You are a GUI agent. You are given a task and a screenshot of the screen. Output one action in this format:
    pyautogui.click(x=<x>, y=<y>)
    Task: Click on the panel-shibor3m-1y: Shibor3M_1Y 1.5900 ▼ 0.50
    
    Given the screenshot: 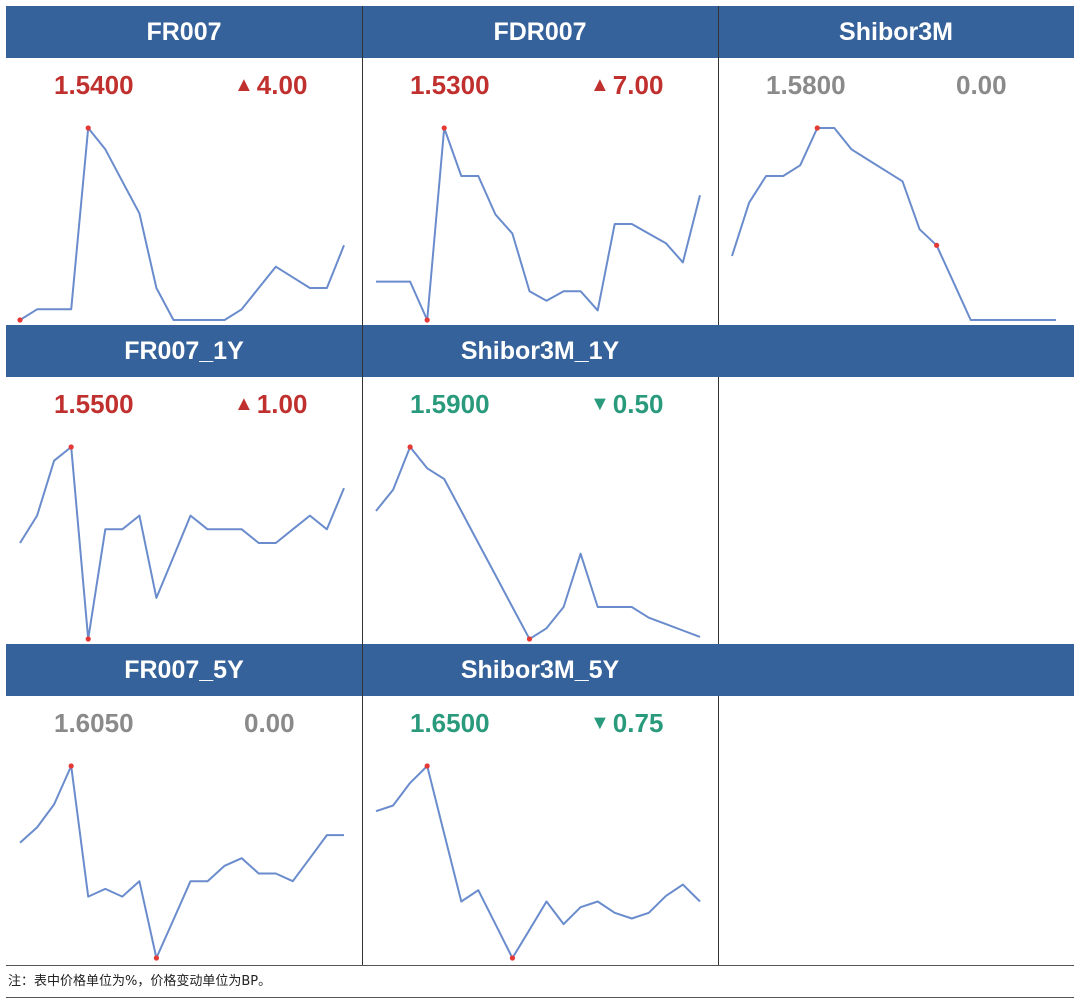 What is the action you would take?
    pyautogui.click(x=540, y=484)
    